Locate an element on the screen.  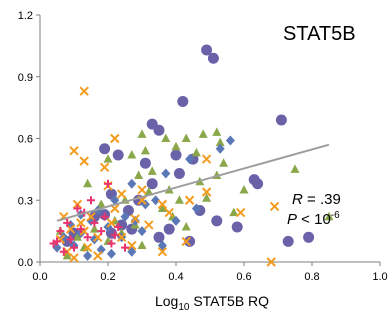
x-axis-title-subscript: 10 is located at coordinates (184, 307).